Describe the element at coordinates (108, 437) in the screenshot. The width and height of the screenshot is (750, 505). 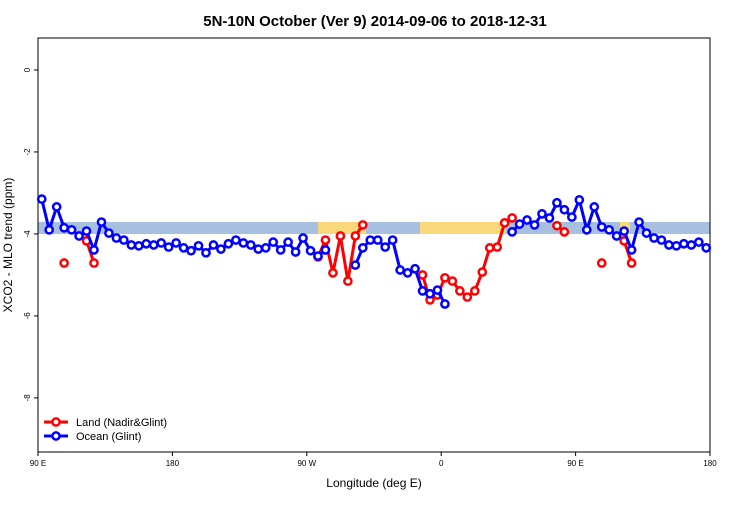
I see `legend-label: Ocean (Glint)` at that location.